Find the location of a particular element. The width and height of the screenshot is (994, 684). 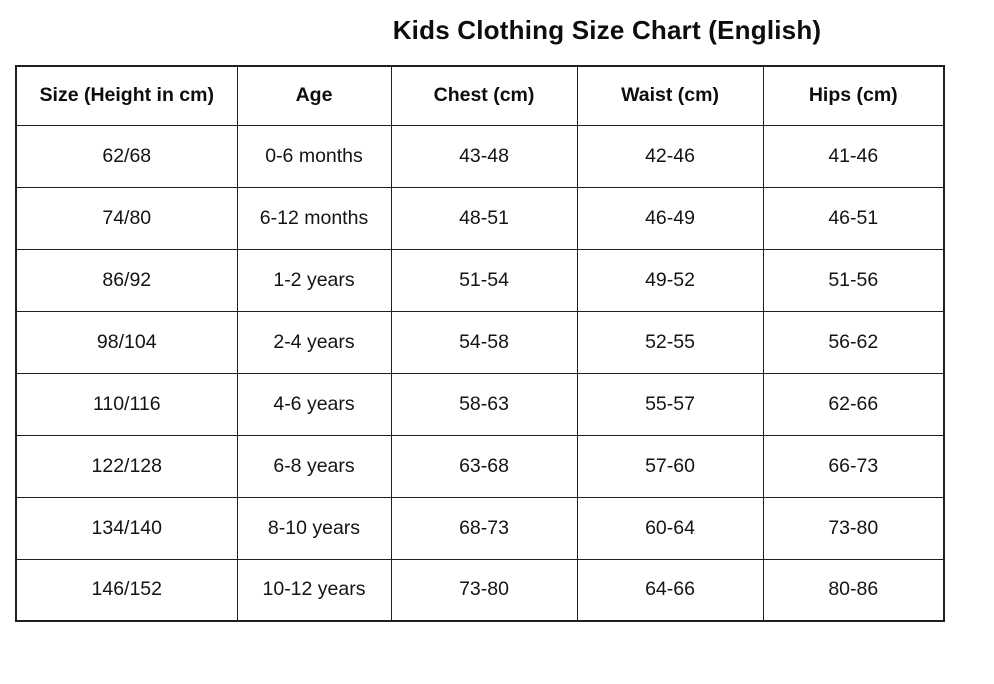

cell-age: 2-4 years is located at coordinates (314, 342).